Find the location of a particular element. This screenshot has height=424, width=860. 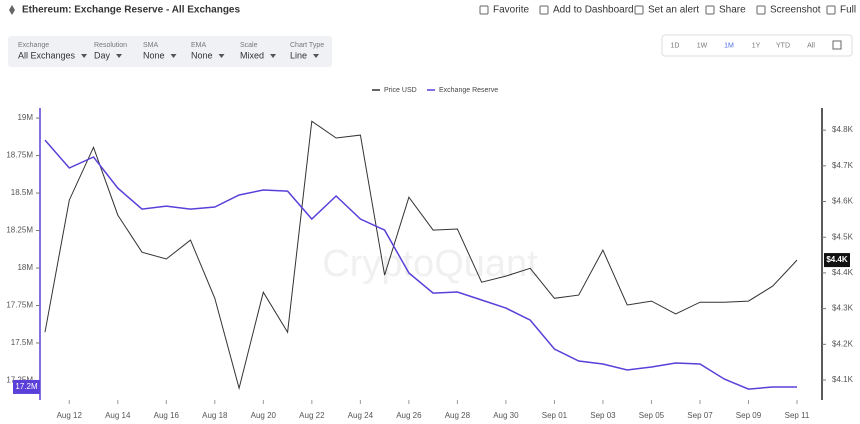

x-tick-label: Aug 16 is located at coordinates (167, 415).